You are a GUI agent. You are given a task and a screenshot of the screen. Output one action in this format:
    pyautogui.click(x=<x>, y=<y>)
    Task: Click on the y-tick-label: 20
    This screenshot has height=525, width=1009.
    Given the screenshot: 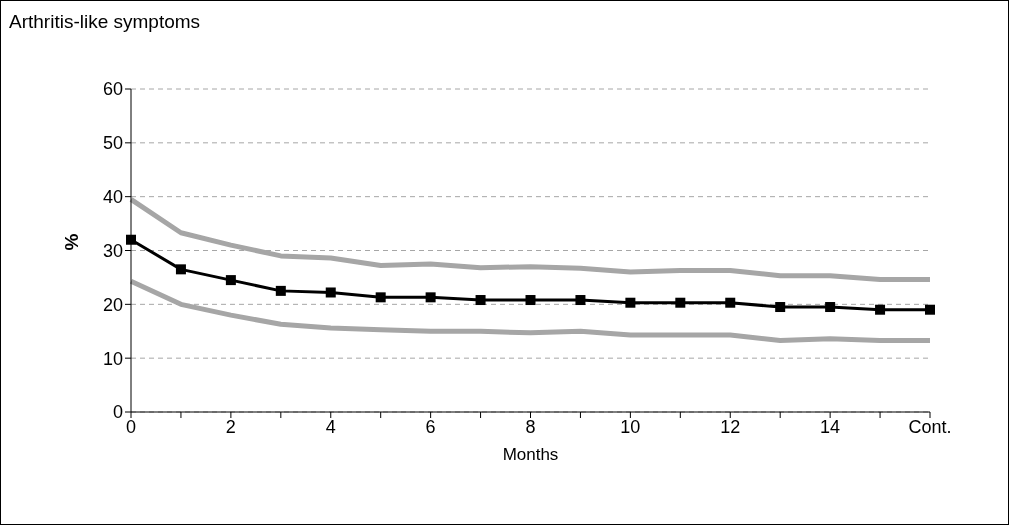 What is the action you would take?
    pyautogui.click(x=112, y=304)
    